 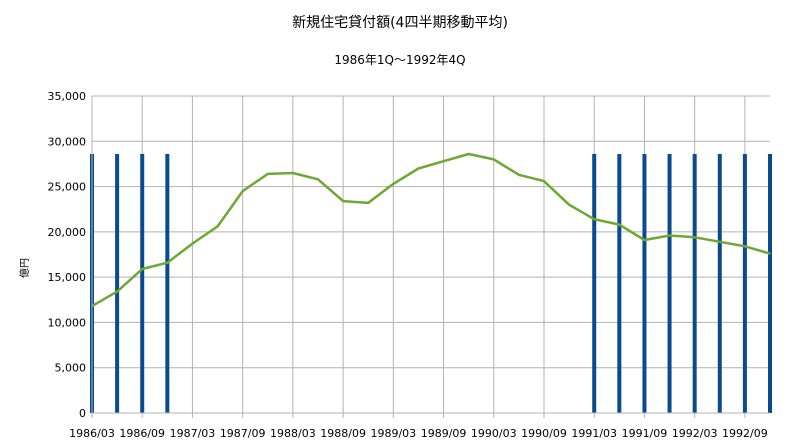 What do you see at coordinates (393, 433) in the screenshot?
I see `x-tick-label: 1989/03` at bounding box center [393, 433].